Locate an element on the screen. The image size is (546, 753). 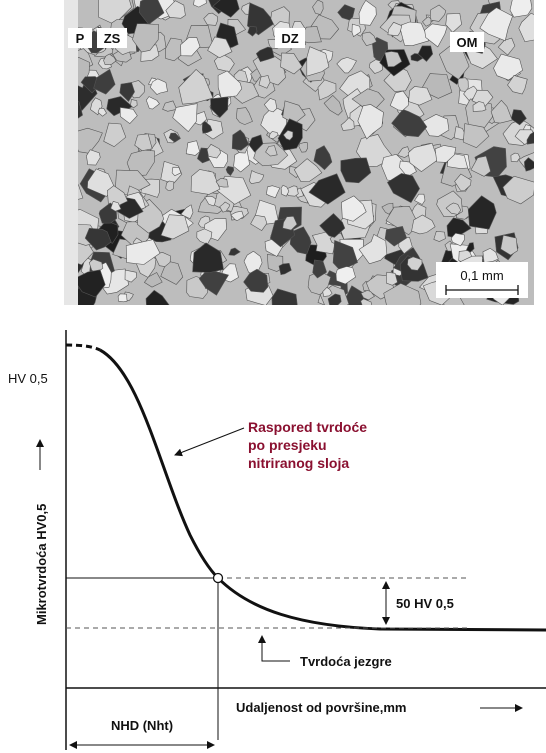
curve-label: po presjeku is located at coordinates (287, 445).